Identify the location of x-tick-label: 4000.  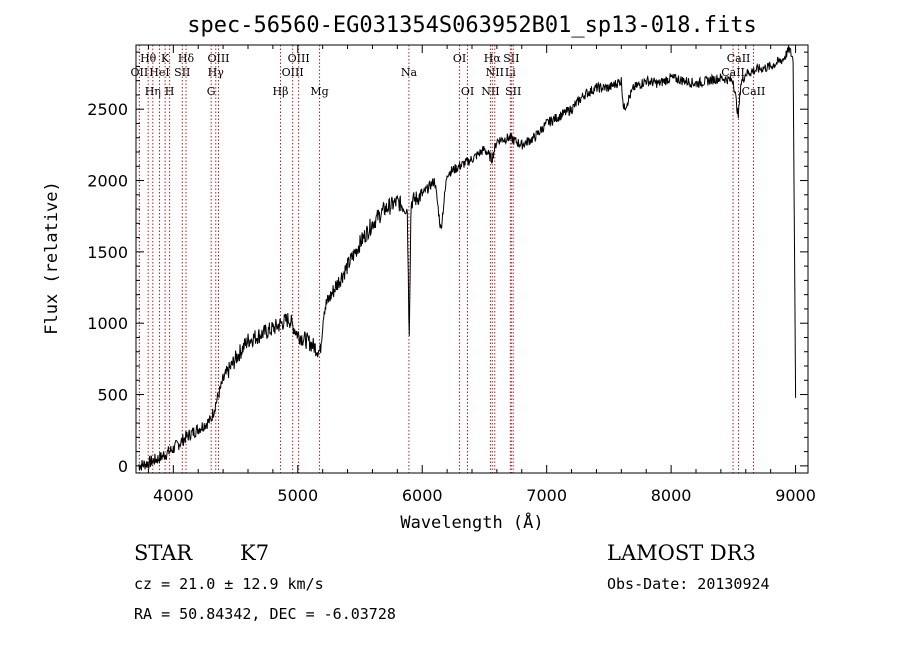
(173, 495).